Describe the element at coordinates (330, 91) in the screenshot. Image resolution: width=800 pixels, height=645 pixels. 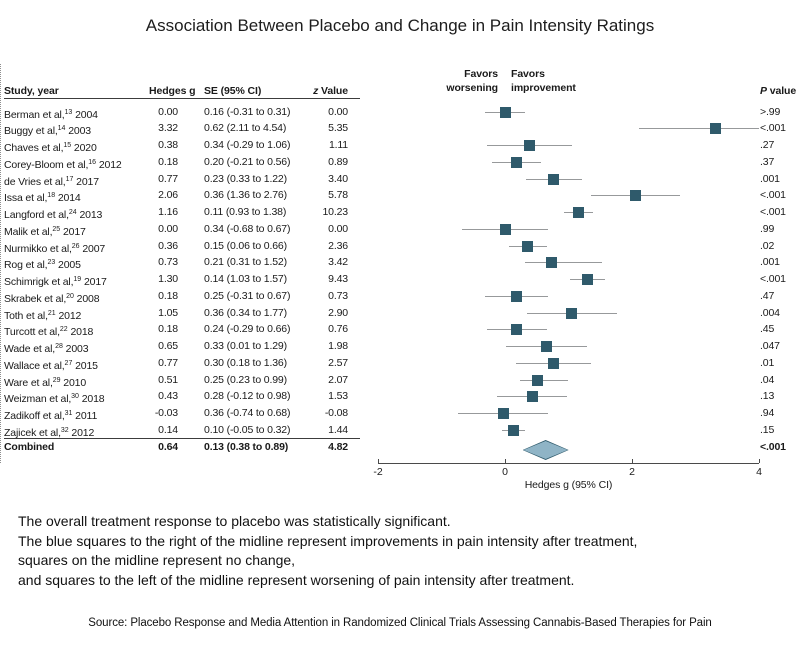
I see `column-header-z-value: z Value` at that location.